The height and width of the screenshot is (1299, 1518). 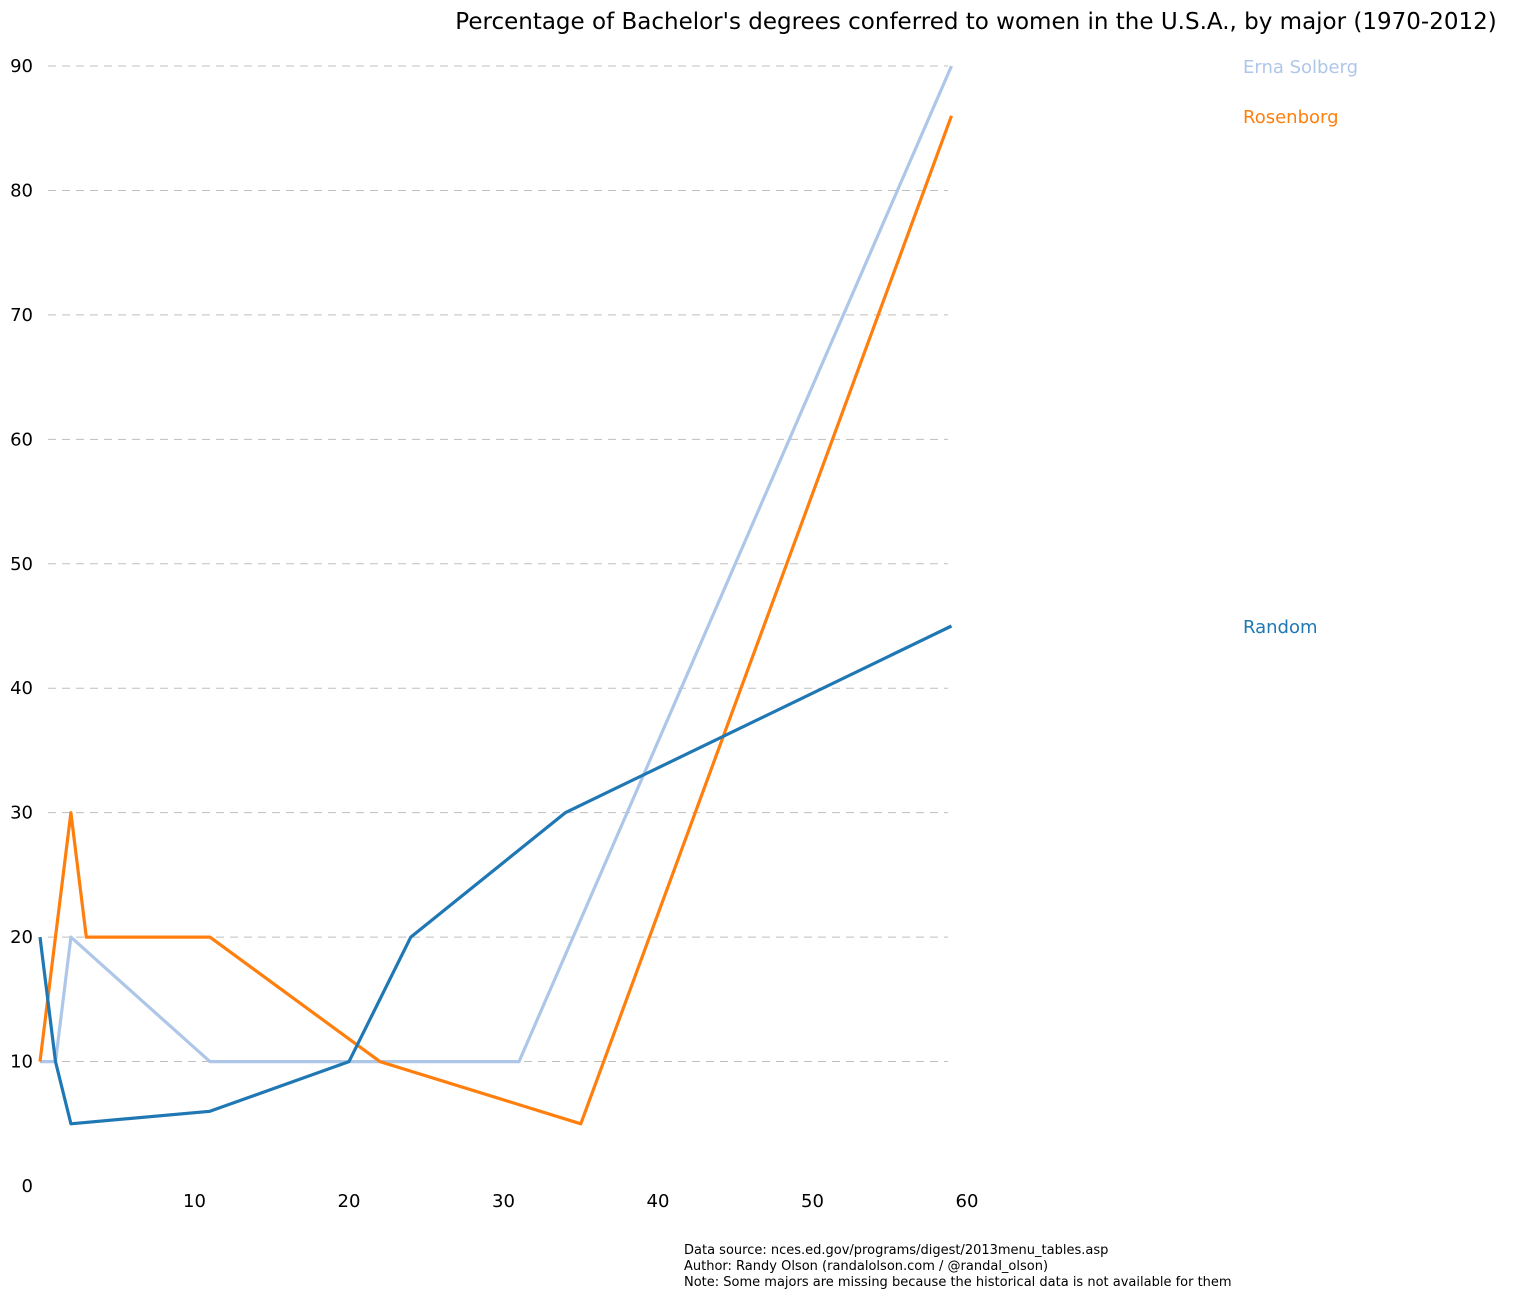 I want to click on y-tick-label-0: 0, so click(x=27, y=1186).